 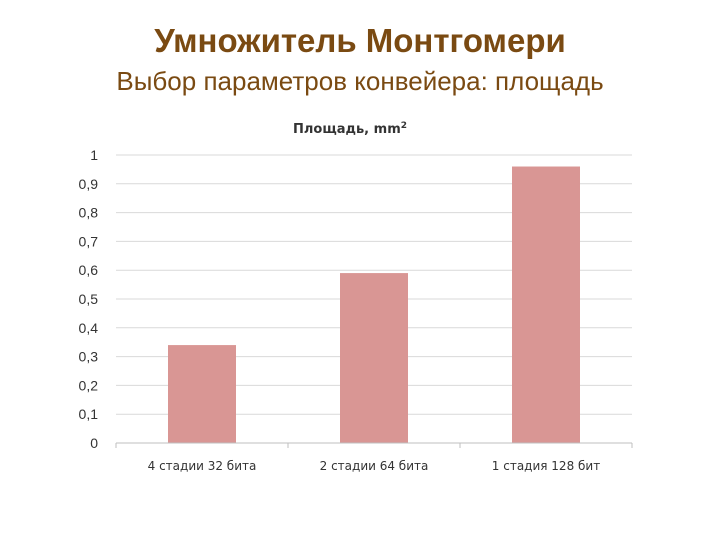 I want to click on x-axis, so click(x=374, y=445).